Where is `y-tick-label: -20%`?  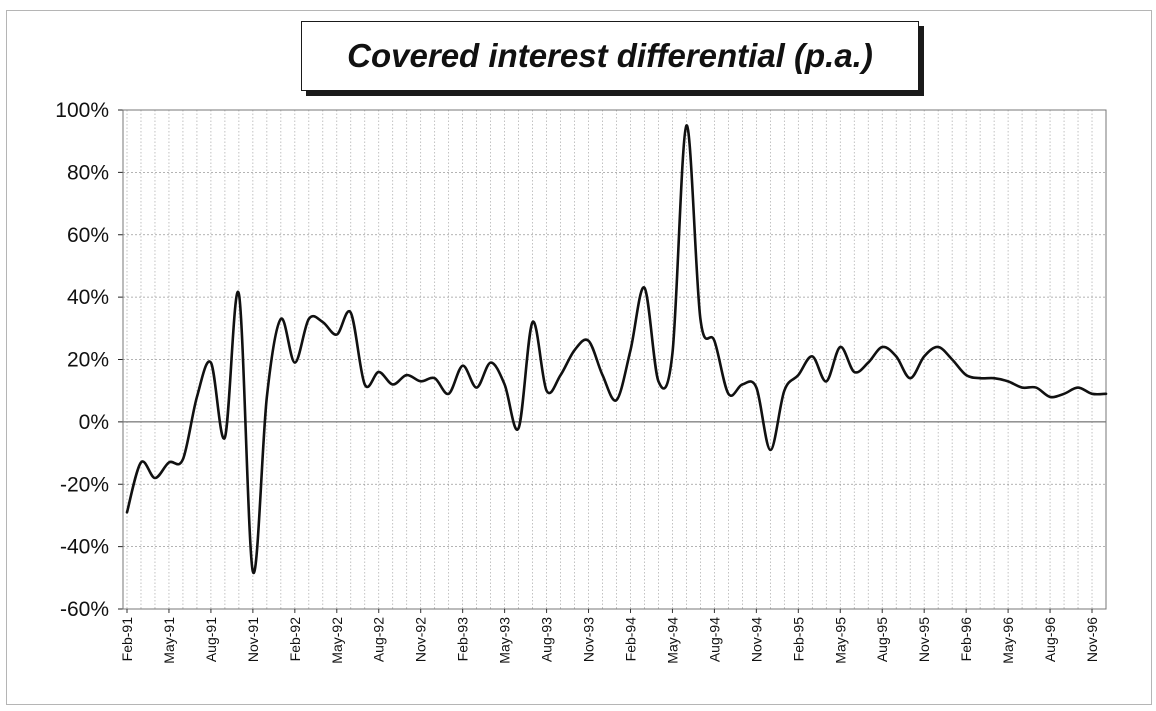
y-tick-label: -20% is located at coordinates (84, 484).